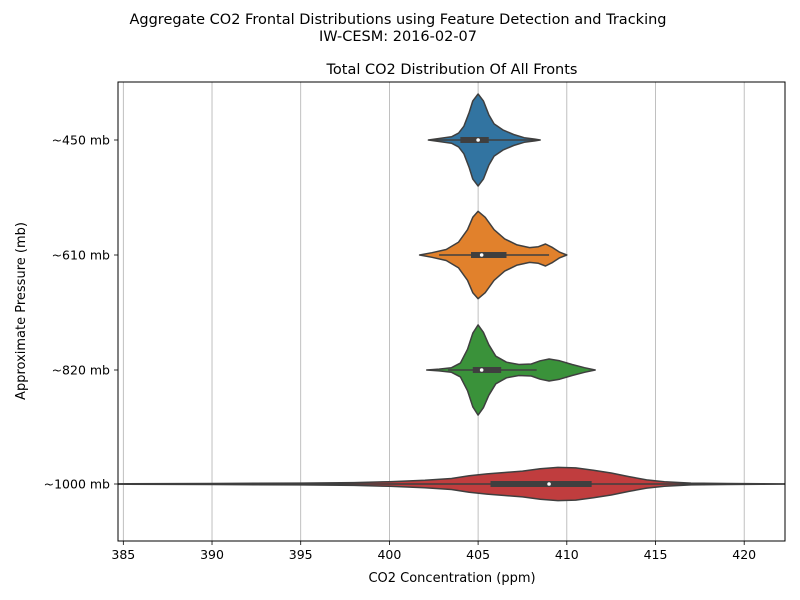 The height and width of the screenshot is (600, 800). Describe the element at coordinates (77, 484) in the screenshot. I see `y-tick-label-3: ~1000 mb` at that location.